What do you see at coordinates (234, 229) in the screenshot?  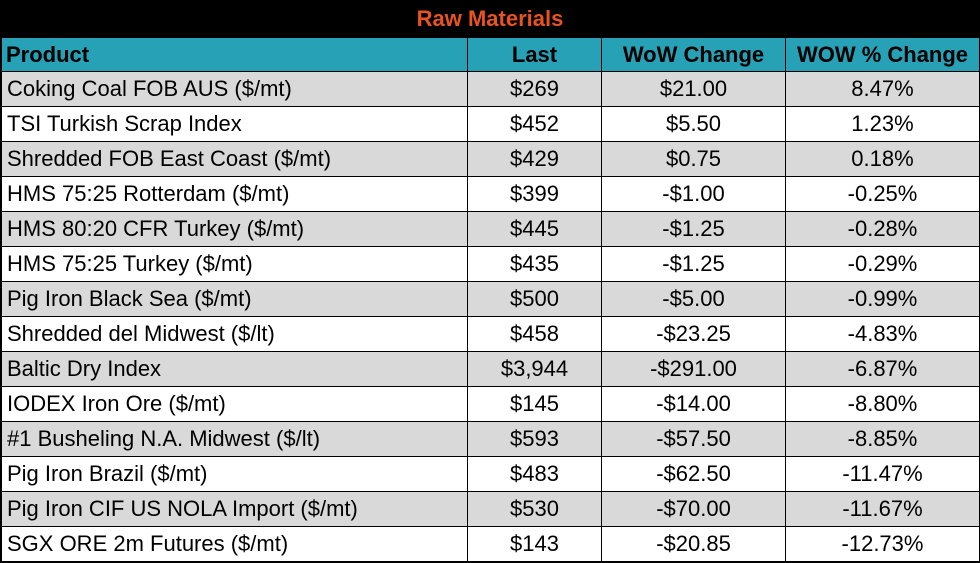 I see `cell-product: HMS 80:20 CFR Turkey ($/mt)` at bounding box center [234, 229].